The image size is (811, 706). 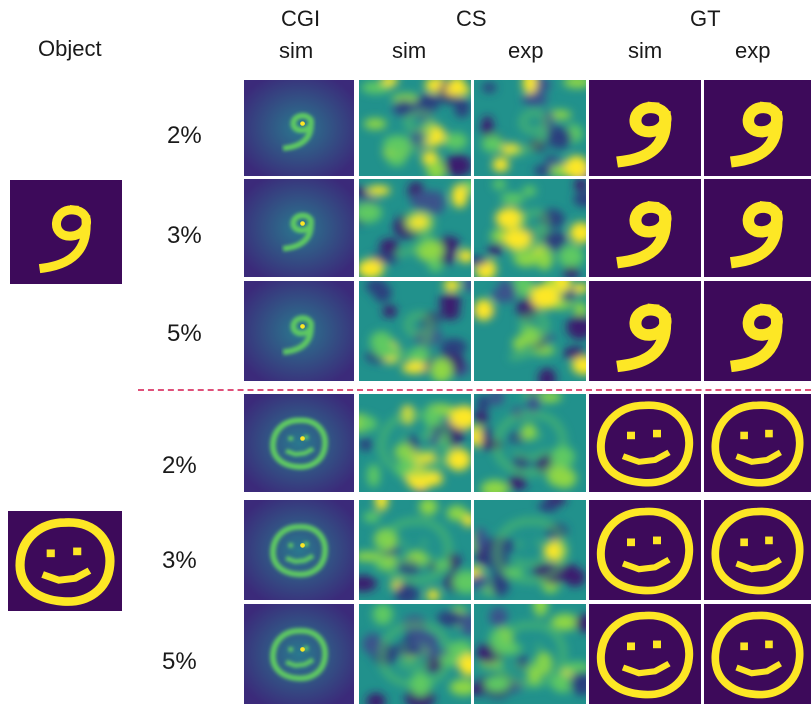 What do you see at coordinates (70, 48) in the screenshot?
I see `header-object: Object` at bounding box center [70, 48].